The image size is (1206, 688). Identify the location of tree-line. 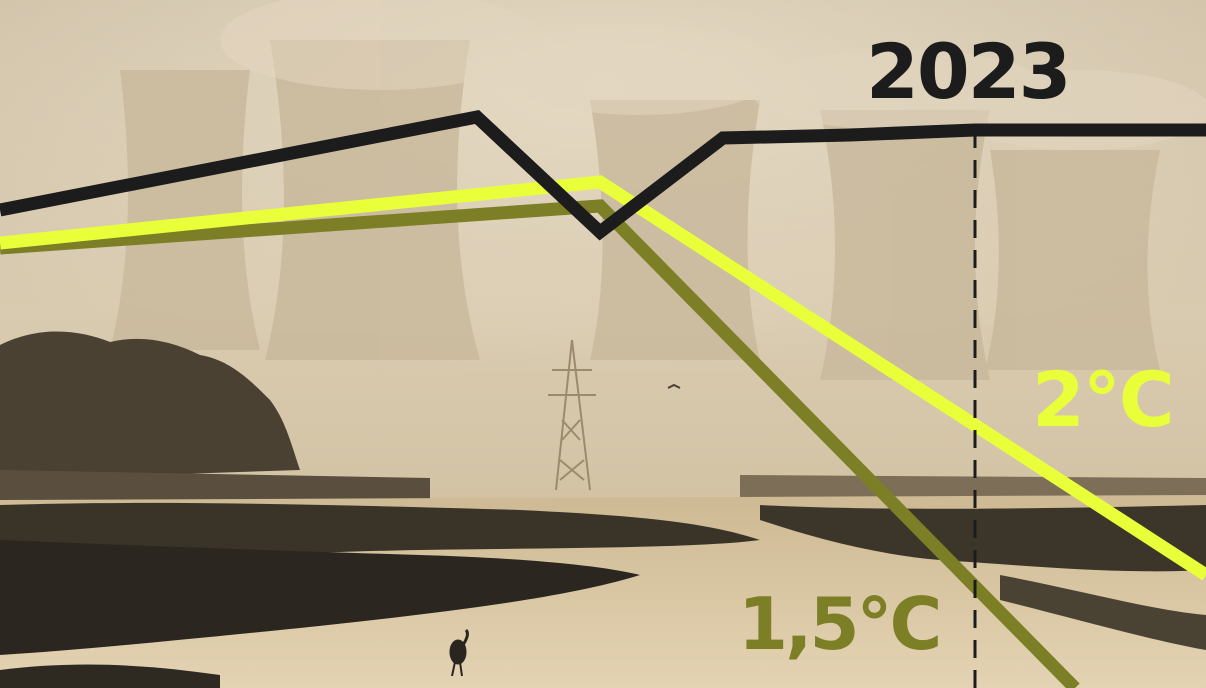
(150, 405).